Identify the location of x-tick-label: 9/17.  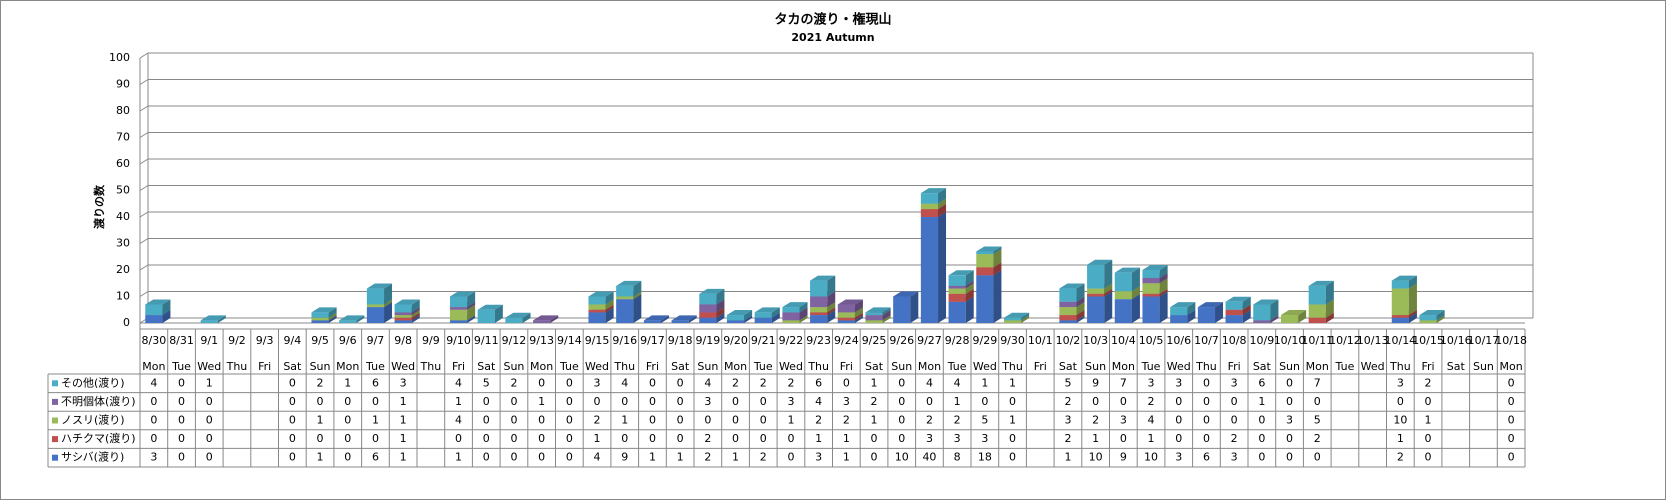
(652, 340).